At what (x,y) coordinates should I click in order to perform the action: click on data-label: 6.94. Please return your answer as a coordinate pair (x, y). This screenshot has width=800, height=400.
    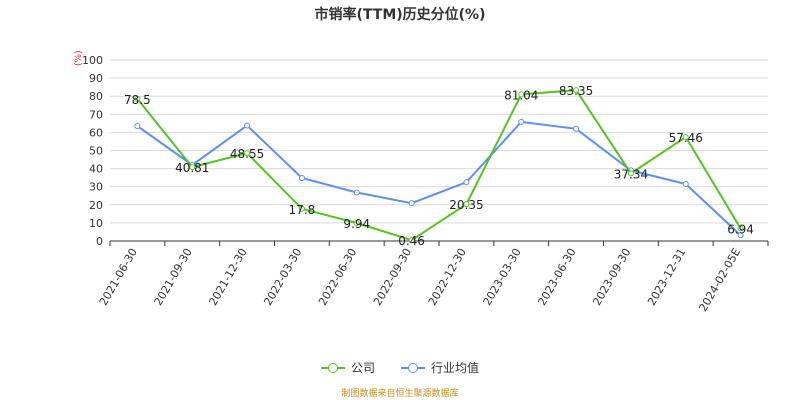
    Looking at the image, I should click on (740, 229).